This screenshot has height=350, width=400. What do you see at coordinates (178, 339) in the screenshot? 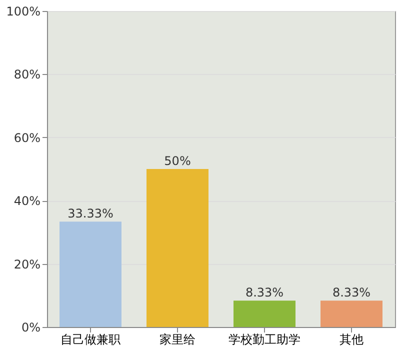
I see `x-tick-label: 家里给` at bounding box center [178, 339].